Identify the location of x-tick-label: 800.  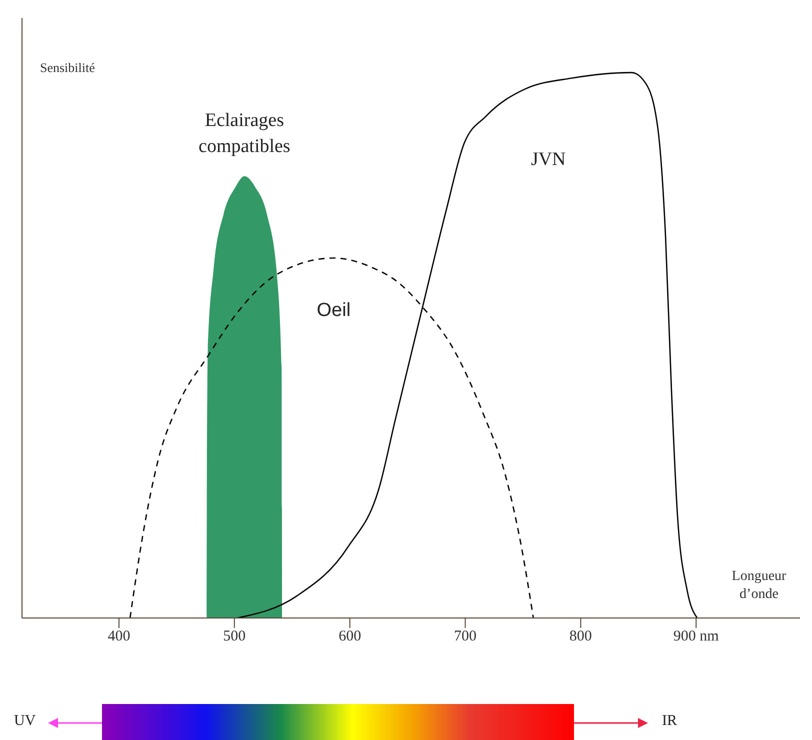
(580, 636).